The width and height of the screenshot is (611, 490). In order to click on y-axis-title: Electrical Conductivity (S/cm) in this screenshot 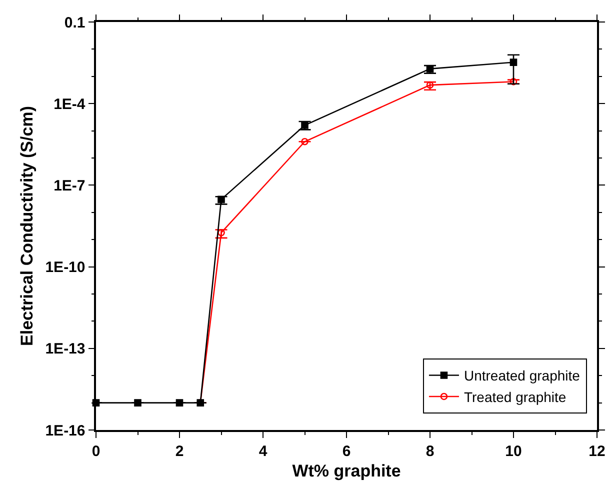, I will do `click(26, 226)`.